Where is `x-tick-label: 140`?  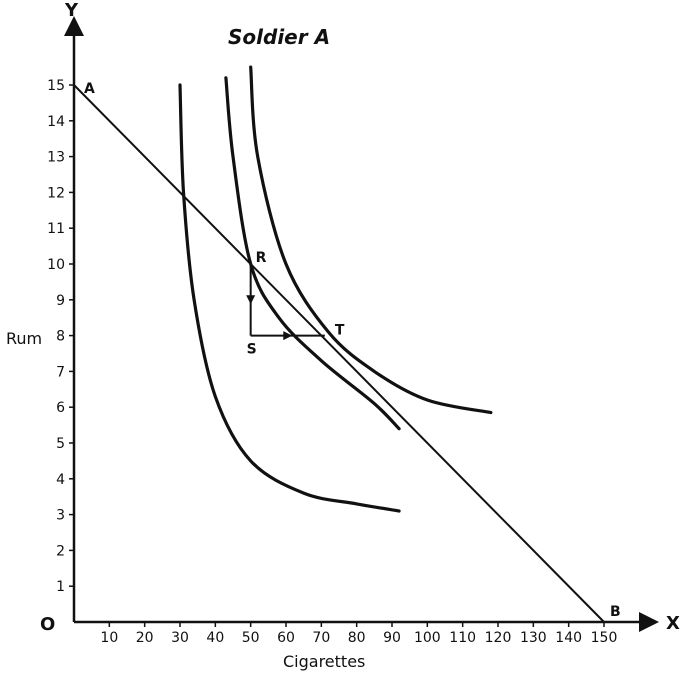
x-tick-label: 140 is located at coordinates (568, 638).